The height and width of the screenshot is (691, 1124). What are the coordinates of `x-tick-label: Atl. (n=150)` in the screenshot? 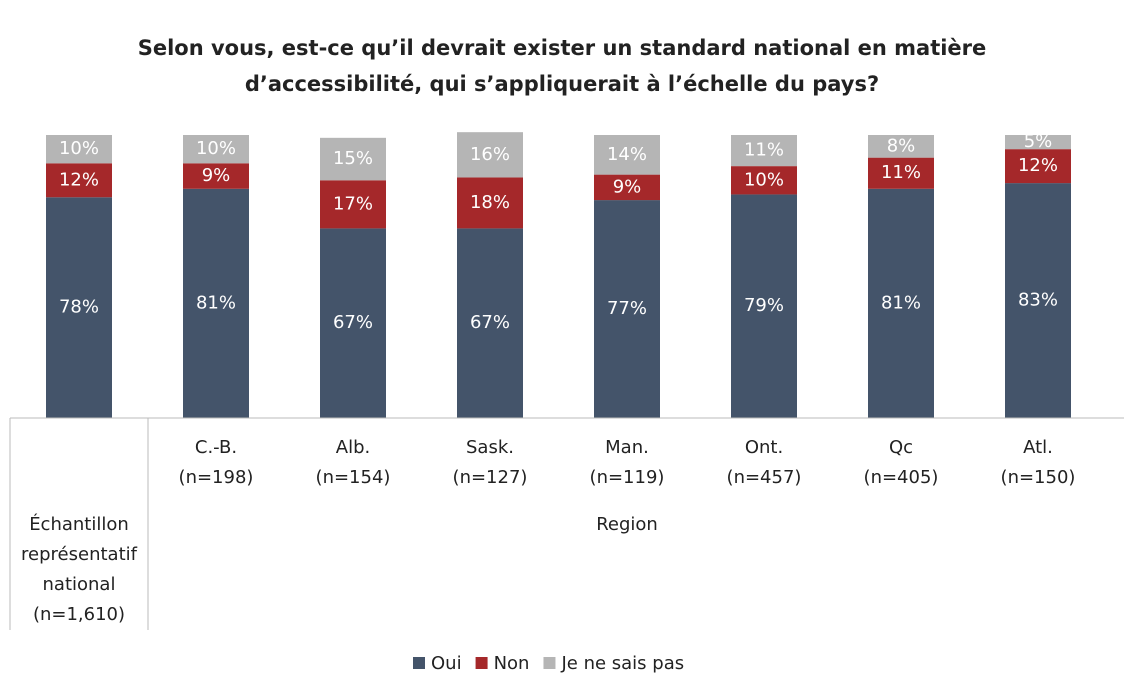 It's located at (1038, 462).